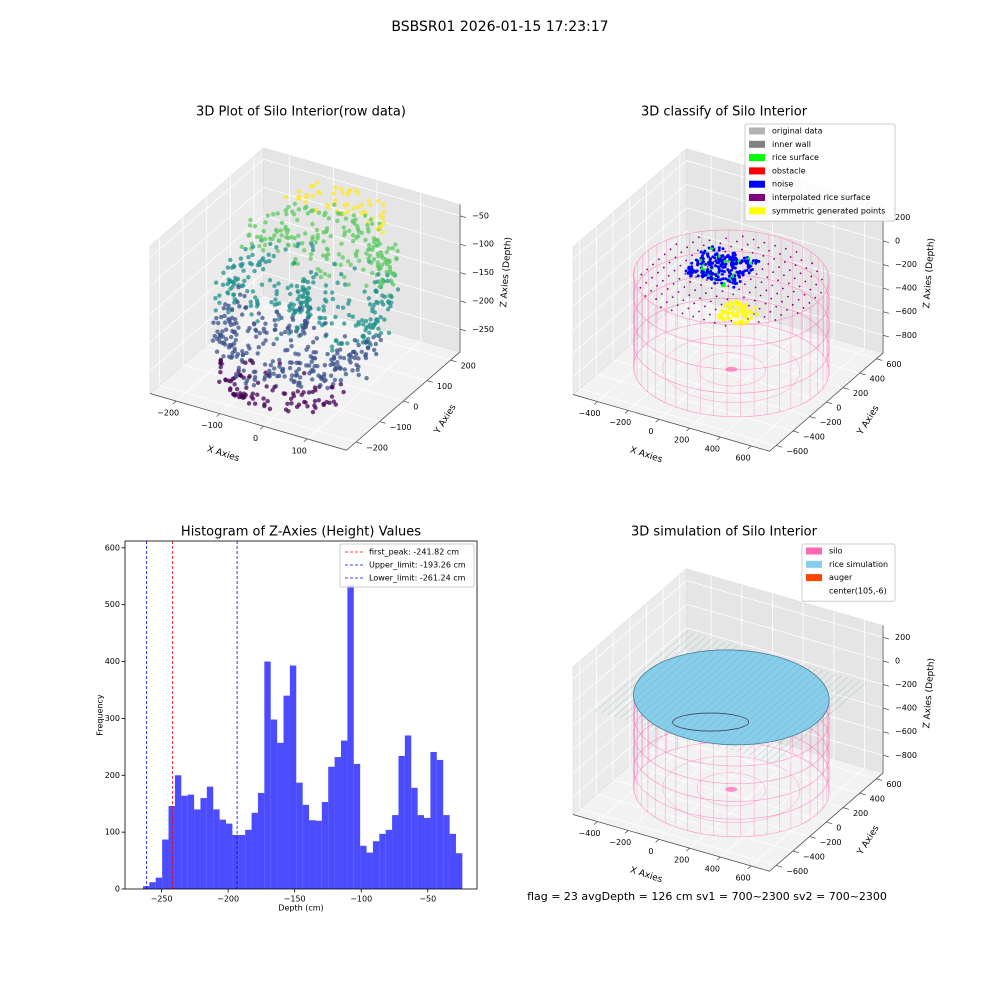  Describe the element at coordinates (814, 857) in the screenshot. I see `y-tick-label: −400` at that location.